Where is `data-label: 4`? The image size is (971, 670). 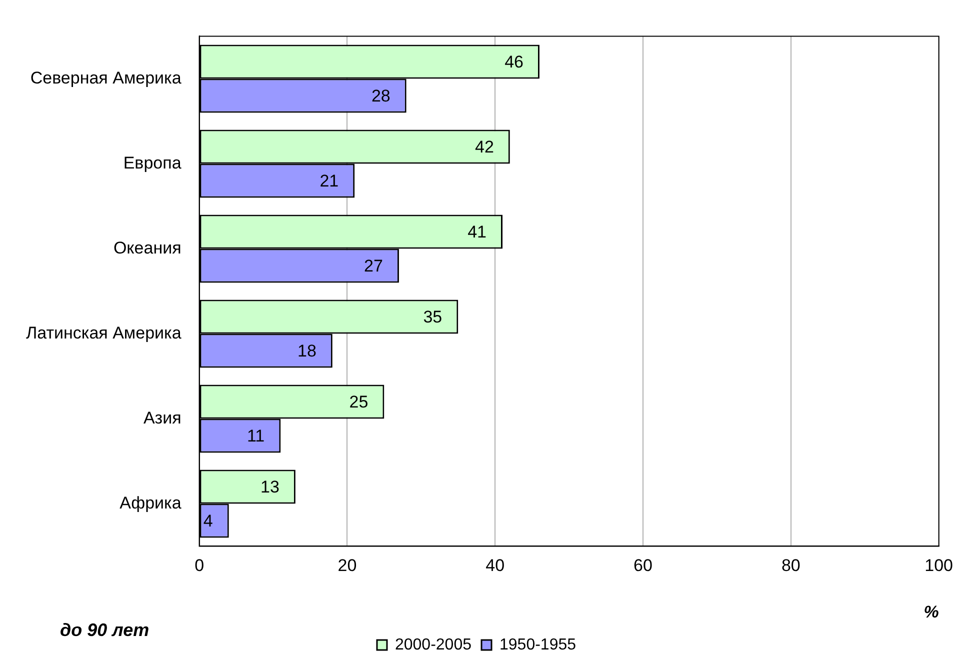
data-label: 4 is located at coordinates (208, 520).